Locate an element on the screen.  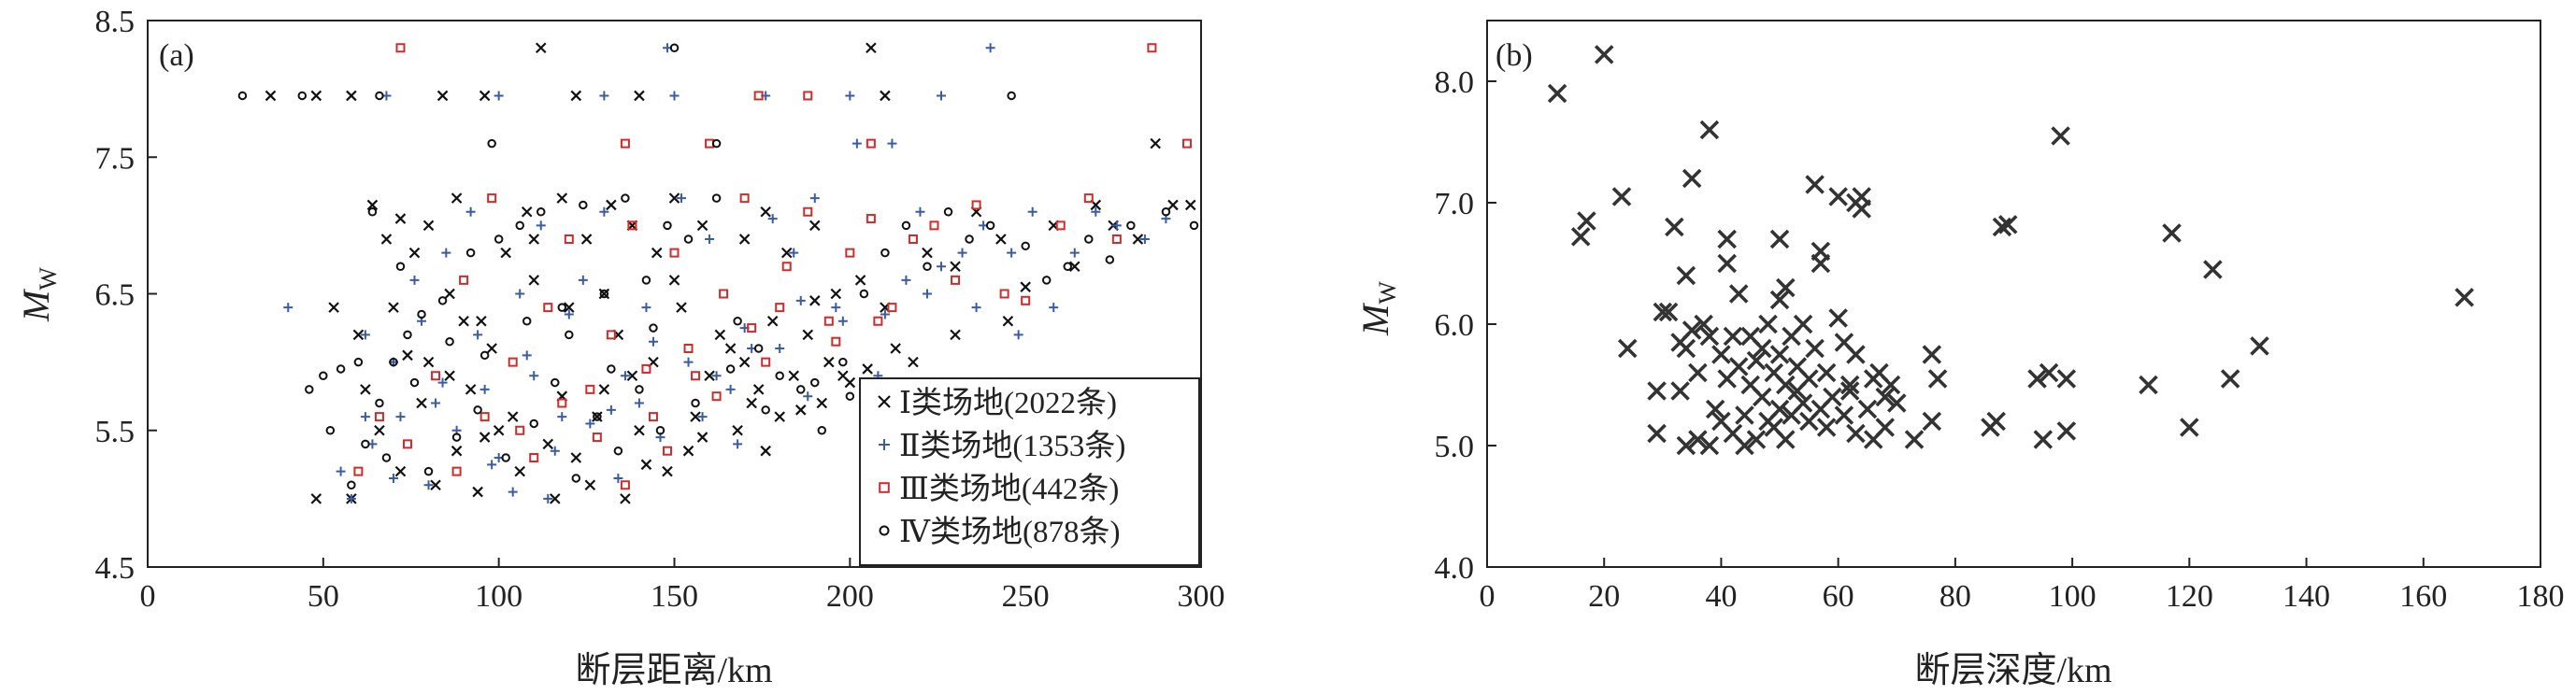
legend-marker is located at coordinates (884, 445).